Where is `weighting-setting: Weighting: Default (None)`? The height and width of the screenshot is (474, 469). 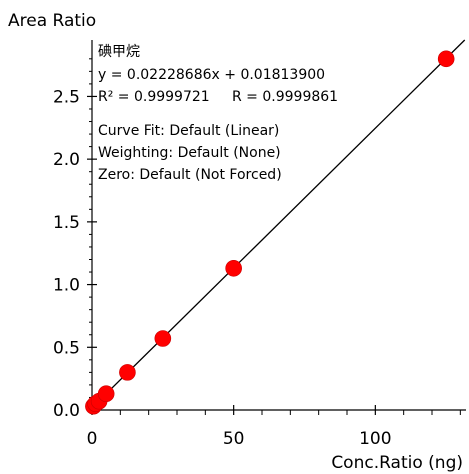 weighting-setting: Weighting: Default (None) is located at coordinates (189, 153).